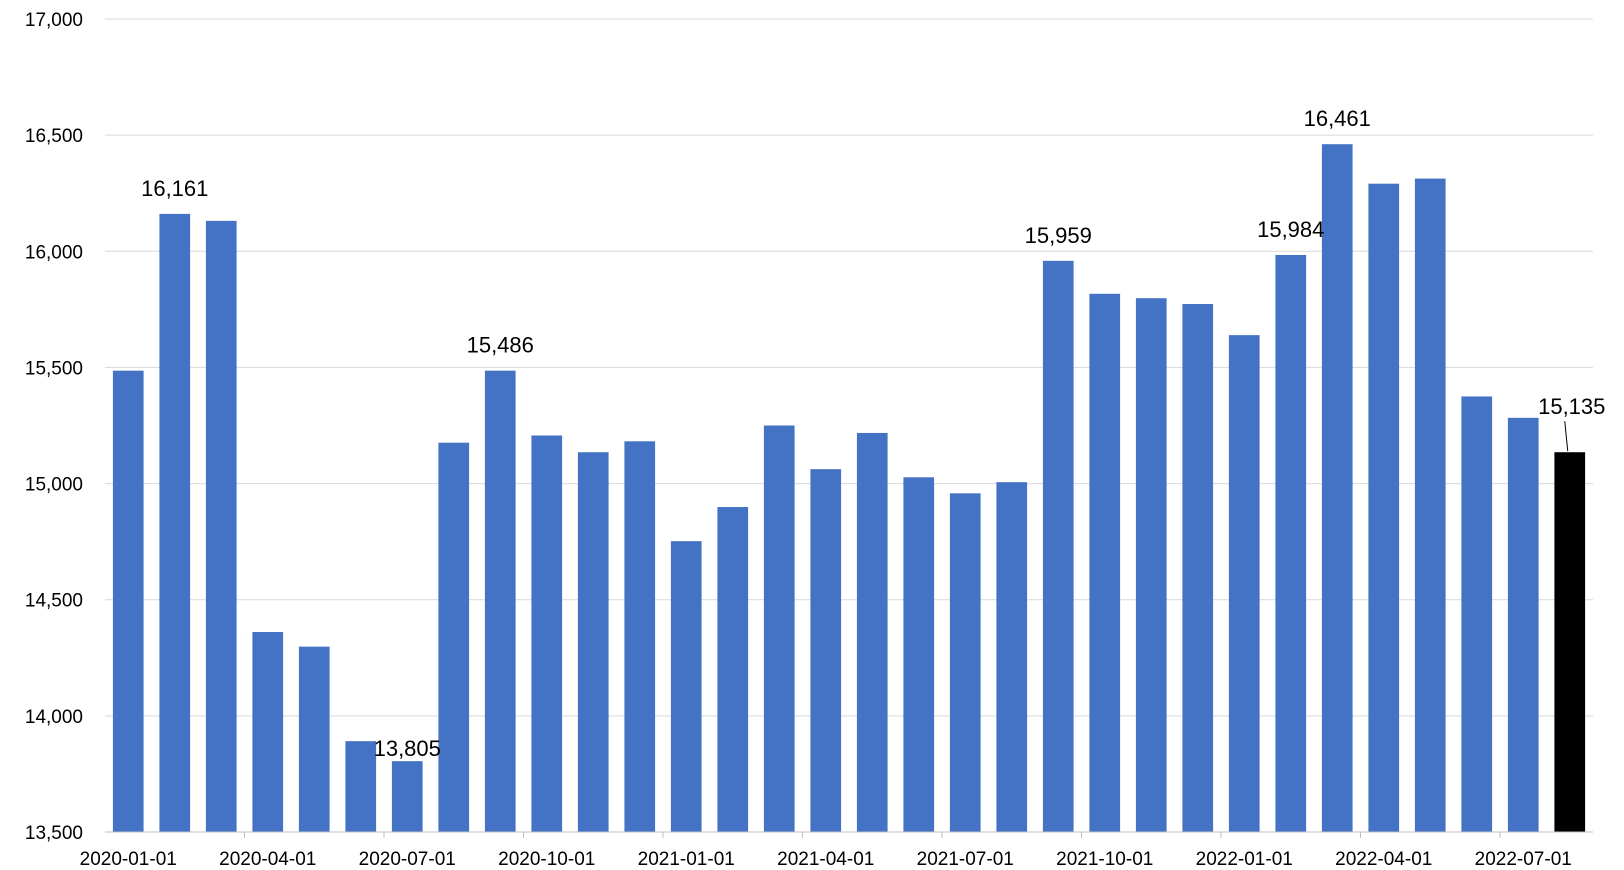 The width and height of the screenshot is (1624, 870). Describe the element at coordinates (407, 859) in the screenshot. I see `x-tick-label: 2020-07-01` at that location.